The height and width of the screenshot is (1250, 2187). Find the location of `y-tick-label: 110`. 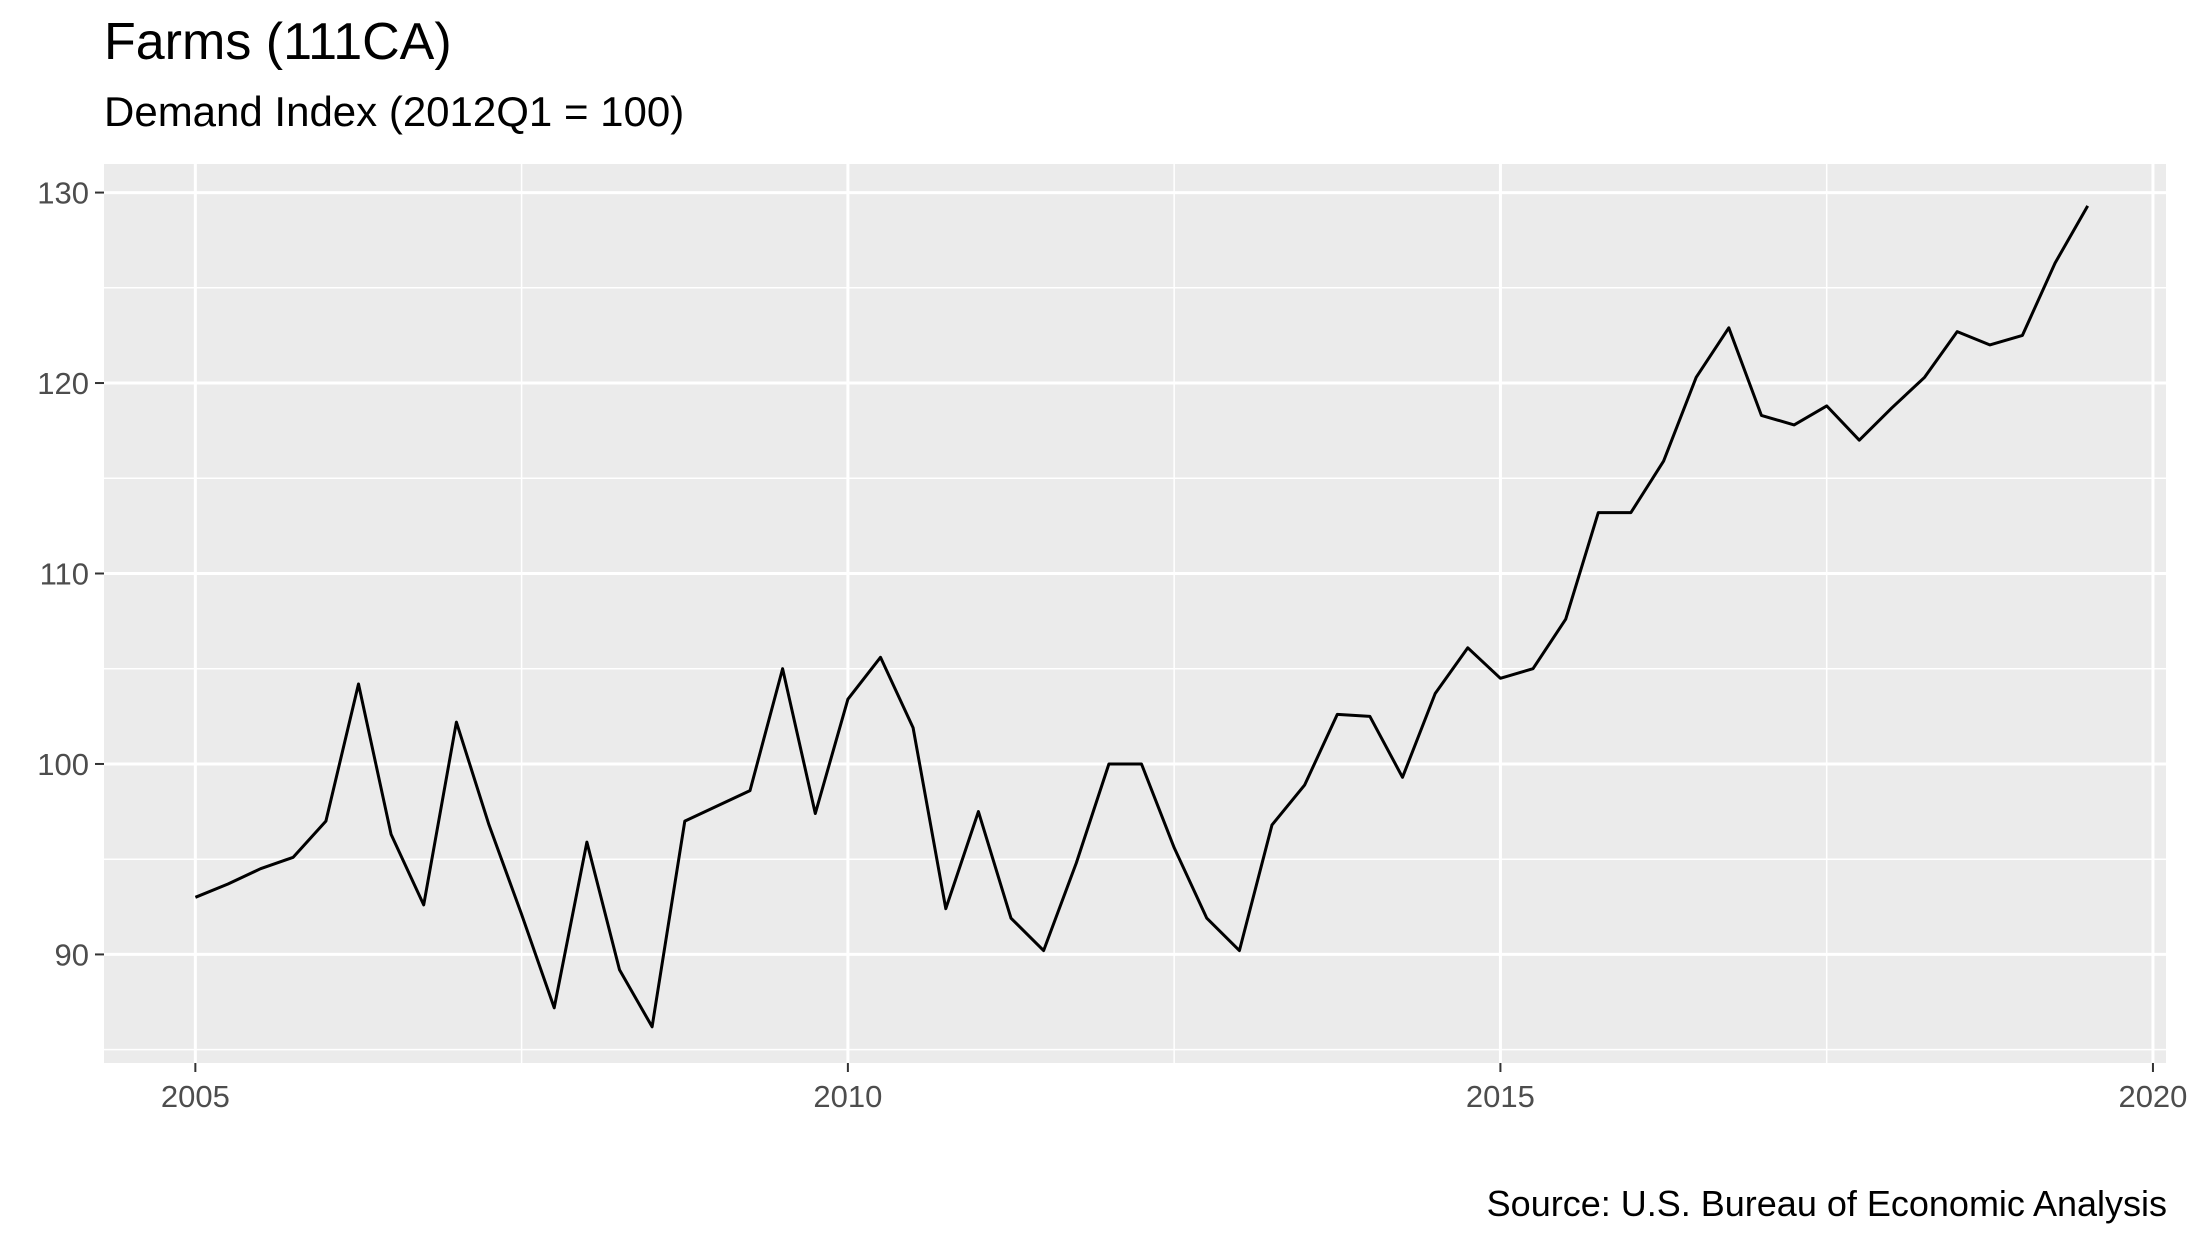

y-tick-label: 110 is located at coordinates (64, 574).